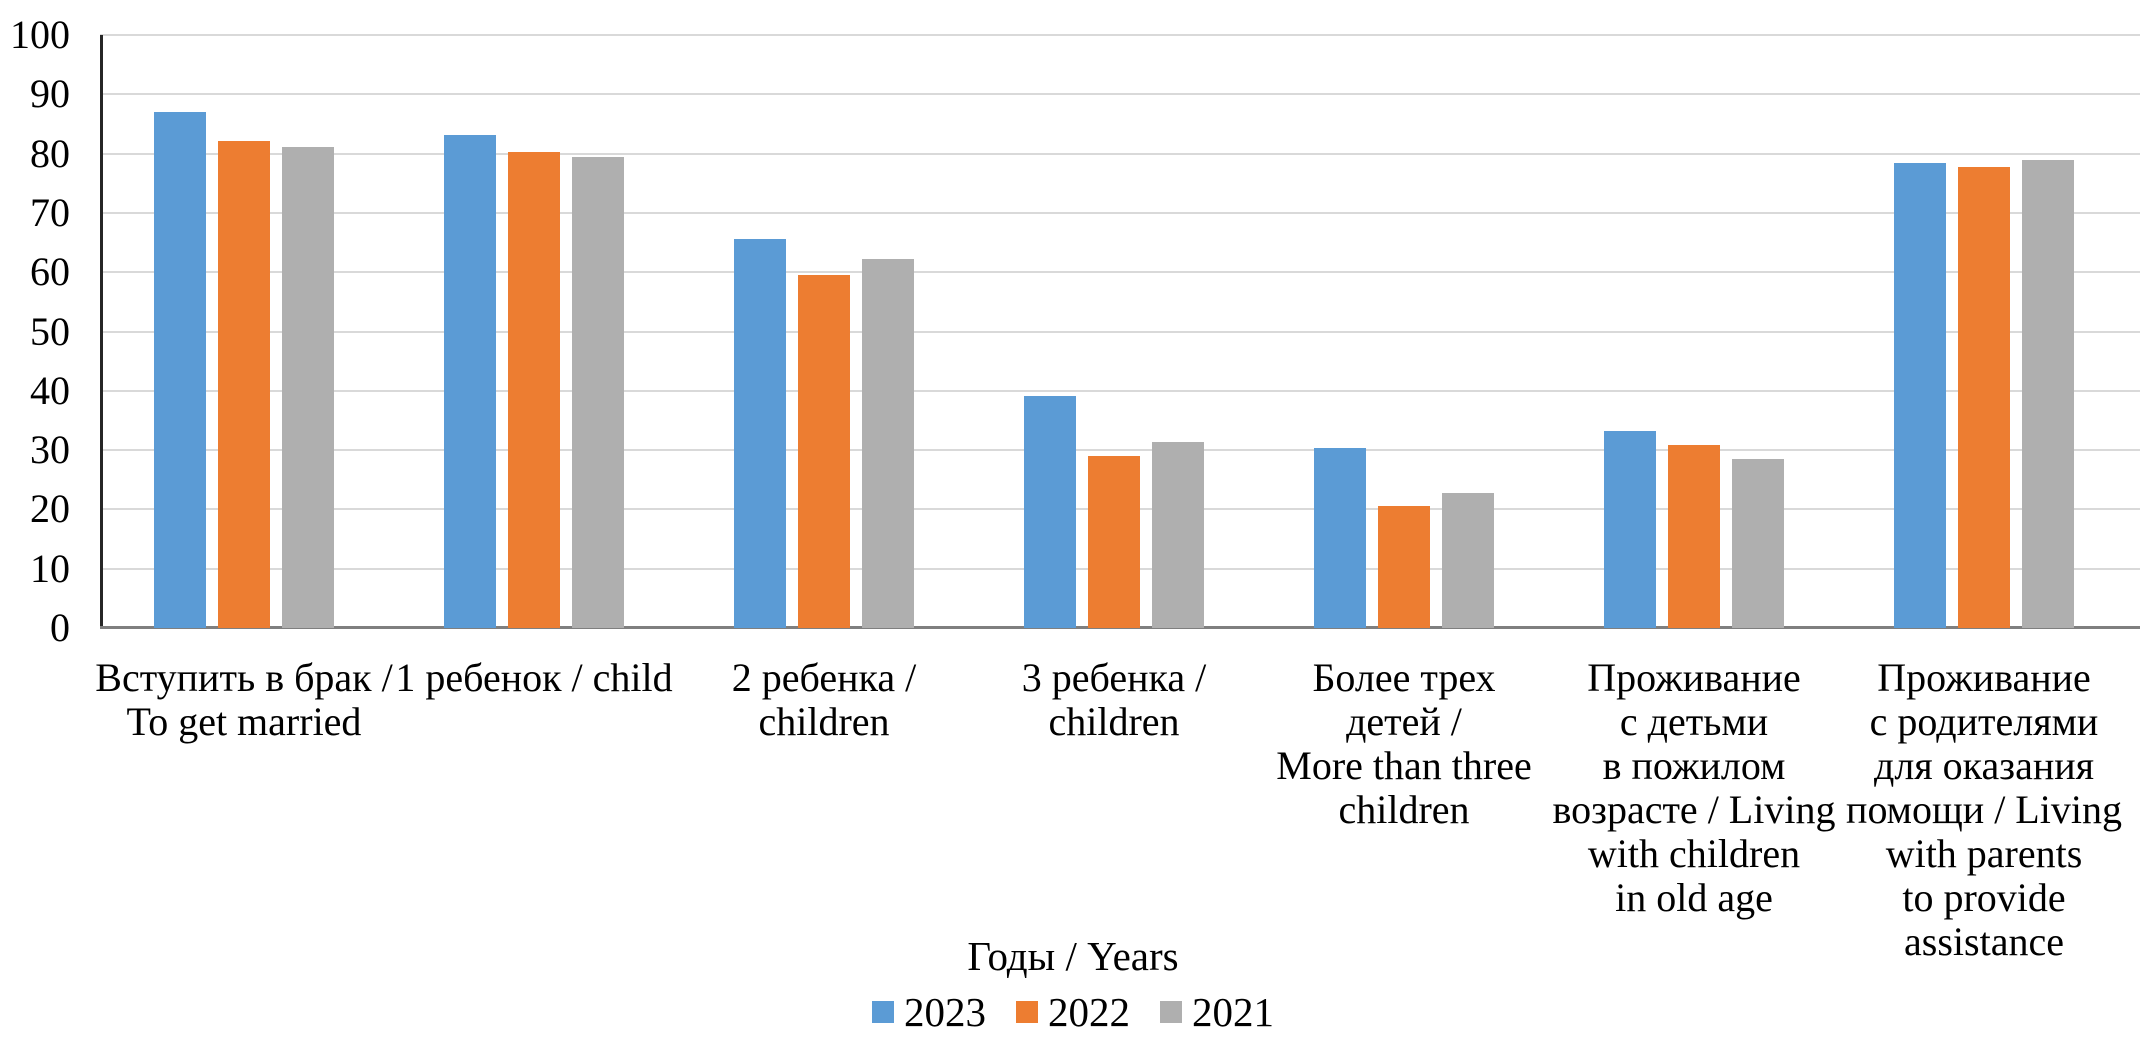  Describe the element at coordinates (1694, 536) in the screenshot. I see `bar-2022-group6` at that location.